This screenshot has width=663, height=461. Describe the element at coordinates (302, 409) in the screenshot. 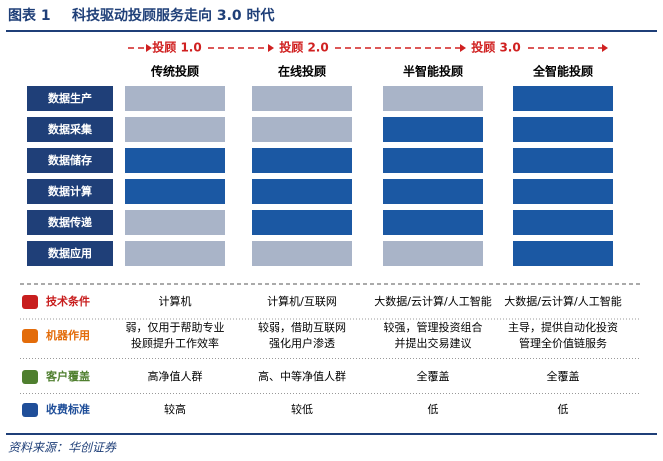

I see `table-cell: 较低` at that location.